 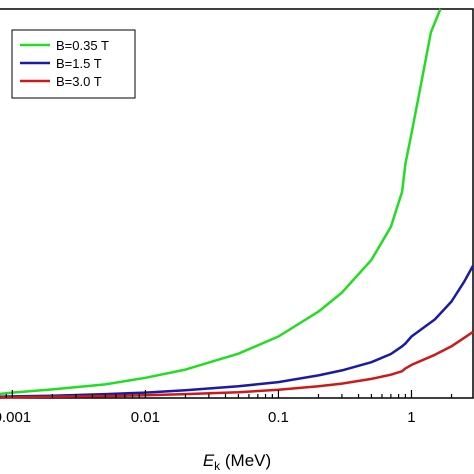 What do you see at coordinates (82, 45) in the screenshot?
I see `legend-label-0: B=0.35 T` at bounding box center [82, 45].